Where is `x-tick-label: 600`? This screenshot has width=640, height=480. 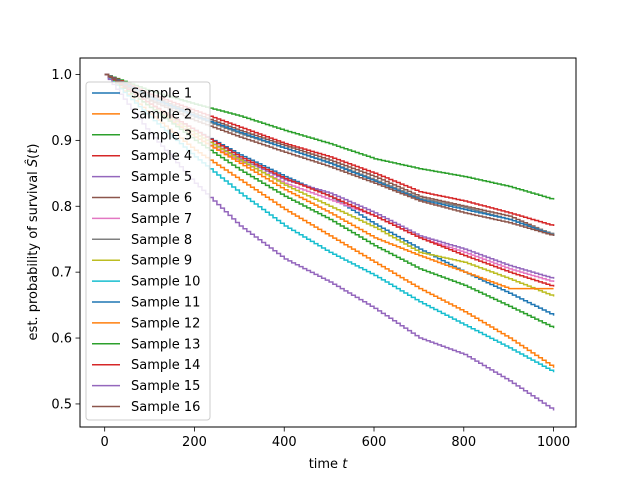
x-tick-label: 600 is located at coordinates (374, 442).